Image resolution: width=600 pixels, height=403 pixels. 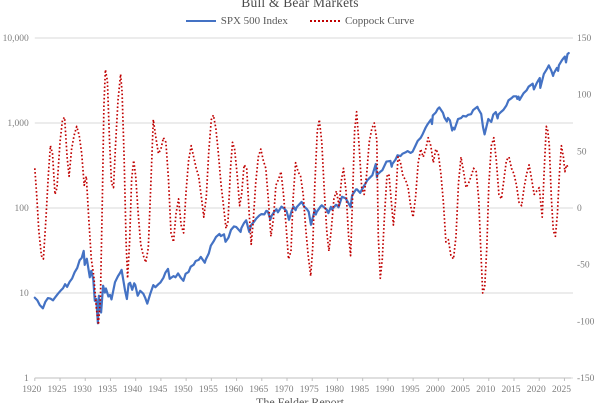 What do you see at coordinates (324, 21) in the screenshot?
I see `coppock-line-swatch-icon` at bounding box center [324, 21].